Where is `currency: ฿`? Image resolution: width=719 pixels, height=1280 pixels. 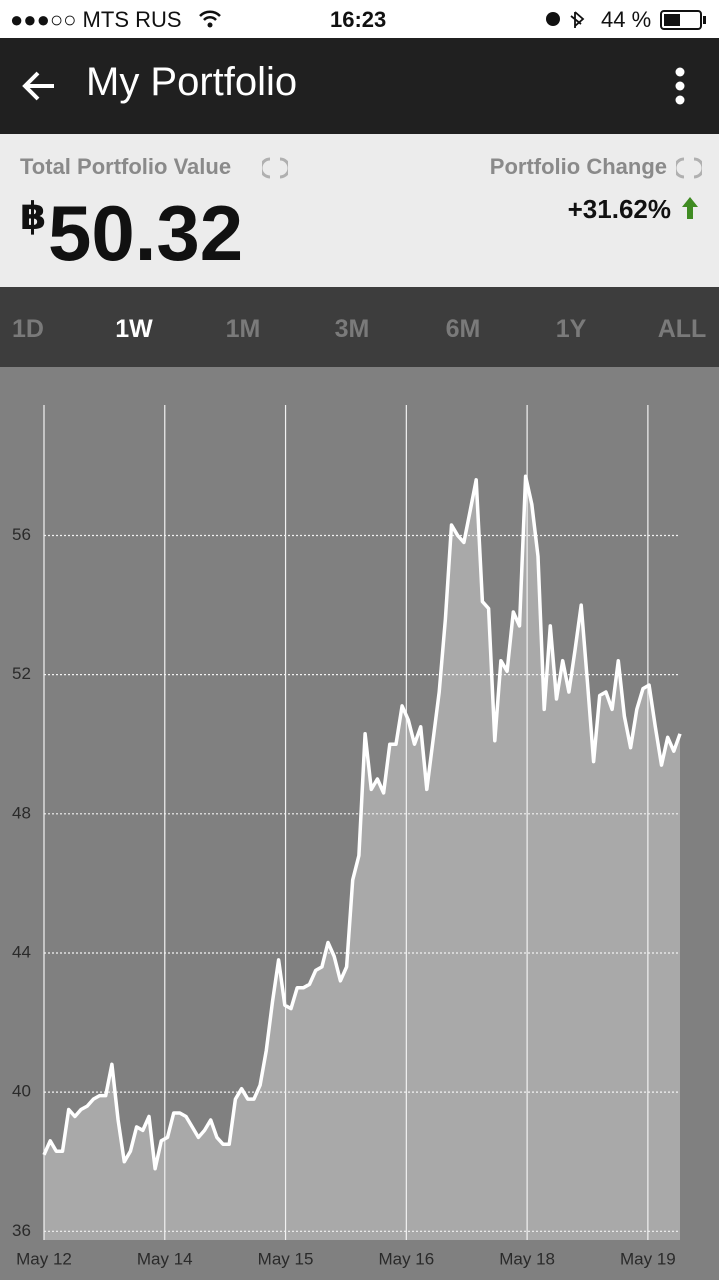
currency: ฿ is located at coordinates (33, 217).